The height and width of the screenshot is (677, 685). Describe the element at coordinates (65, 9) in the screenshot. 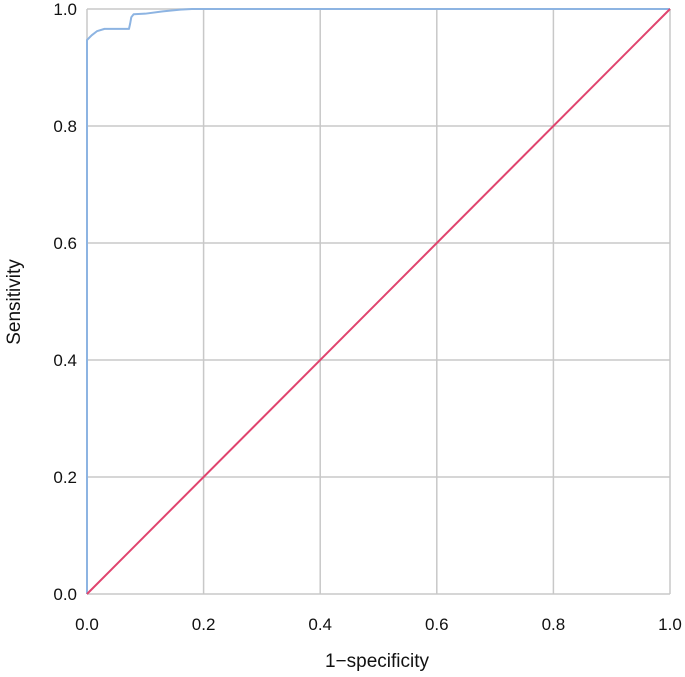

I see `y-tick-label-5: 1.0` at that location.